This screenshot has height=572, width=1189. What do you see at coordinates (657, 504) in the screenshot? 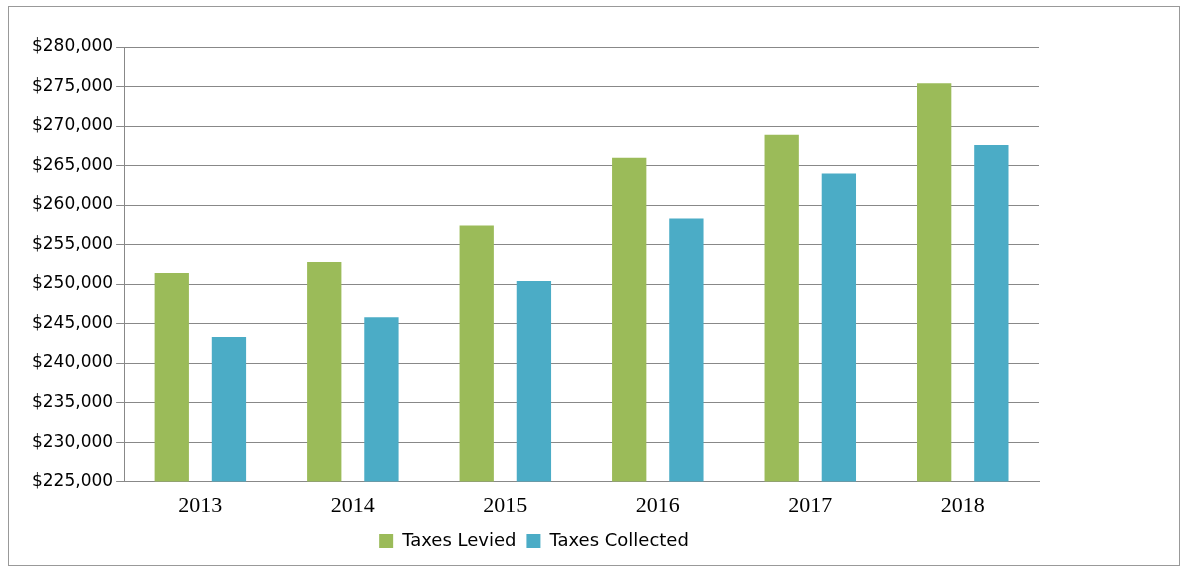
I see `x-tick-label: 2016` at bounding box center [657, 504].